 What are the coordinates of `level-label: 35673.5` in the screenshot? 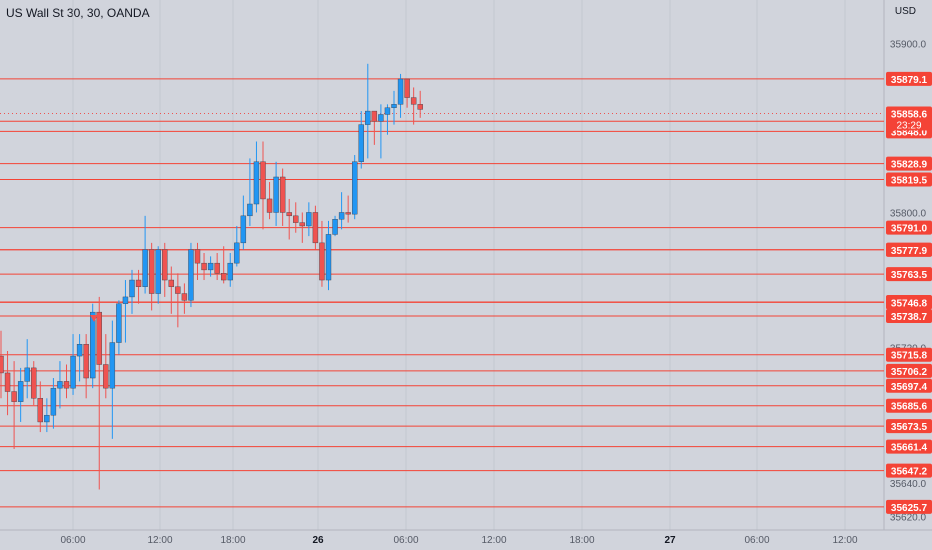 It's located at (909, 427).